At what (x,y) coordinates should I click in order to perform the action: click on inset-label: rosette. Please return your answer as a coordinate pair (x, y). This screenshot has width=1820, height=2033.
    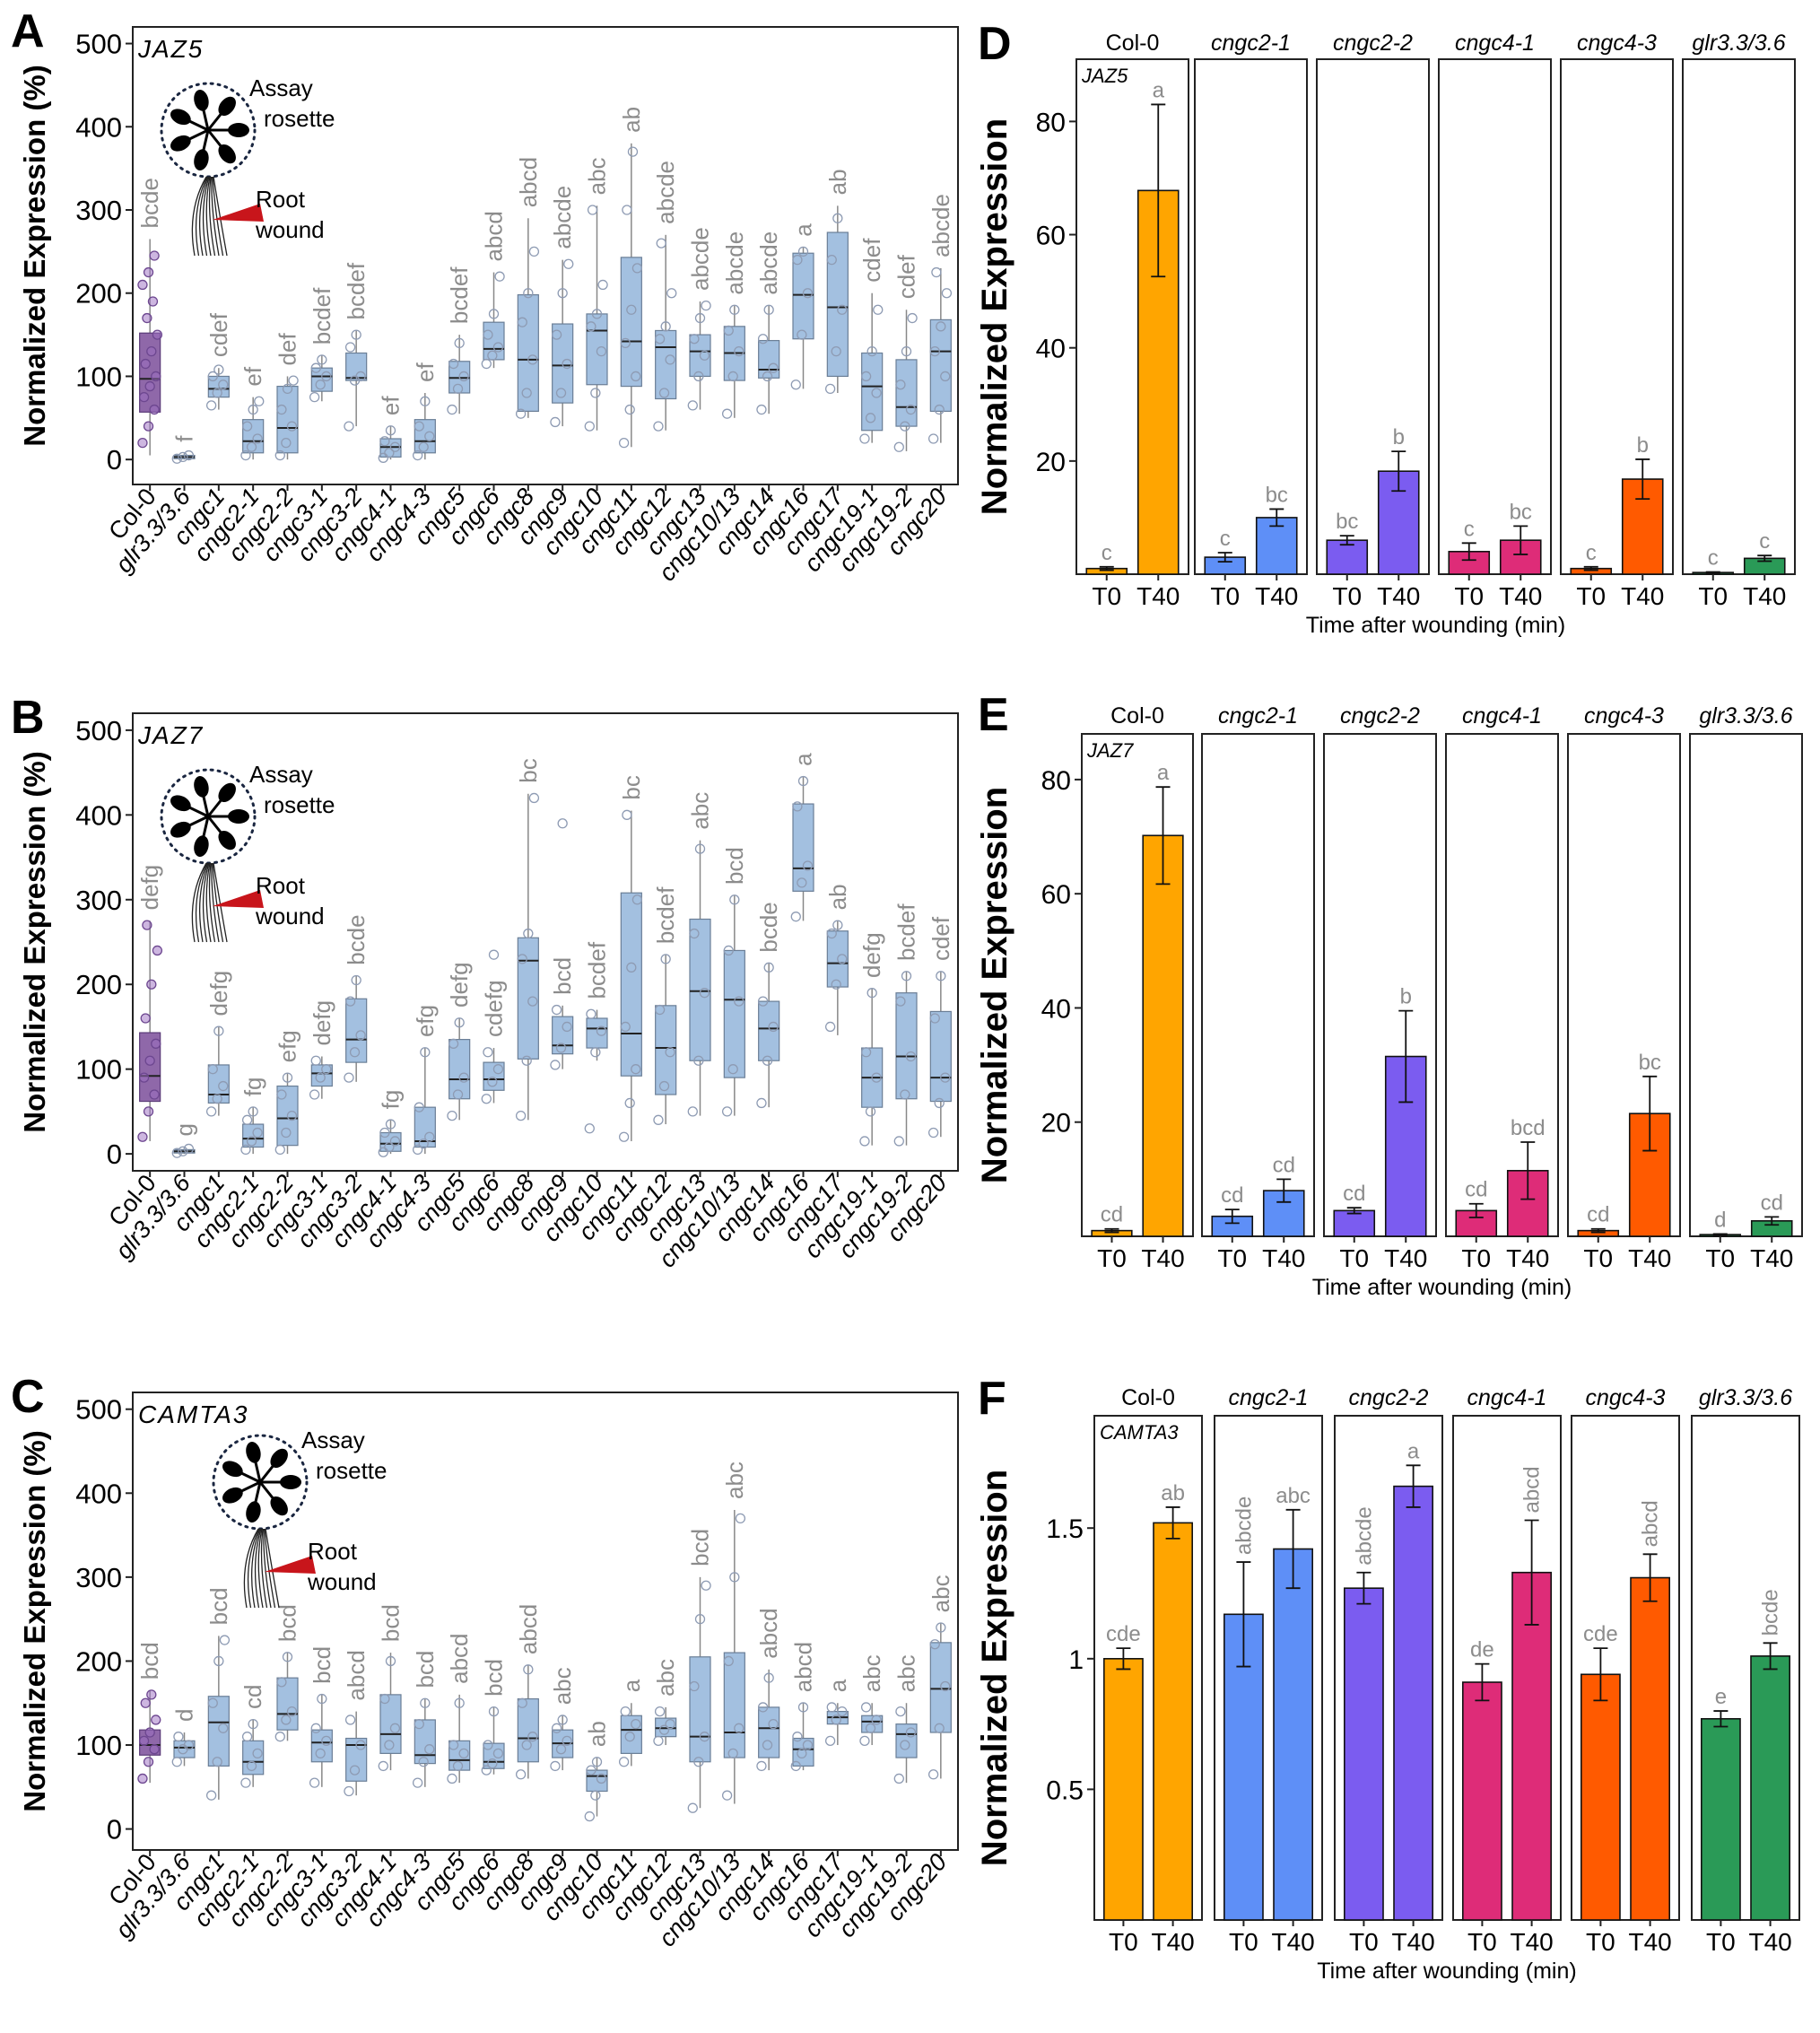
    Looking at the image, I should click on (299, 118).